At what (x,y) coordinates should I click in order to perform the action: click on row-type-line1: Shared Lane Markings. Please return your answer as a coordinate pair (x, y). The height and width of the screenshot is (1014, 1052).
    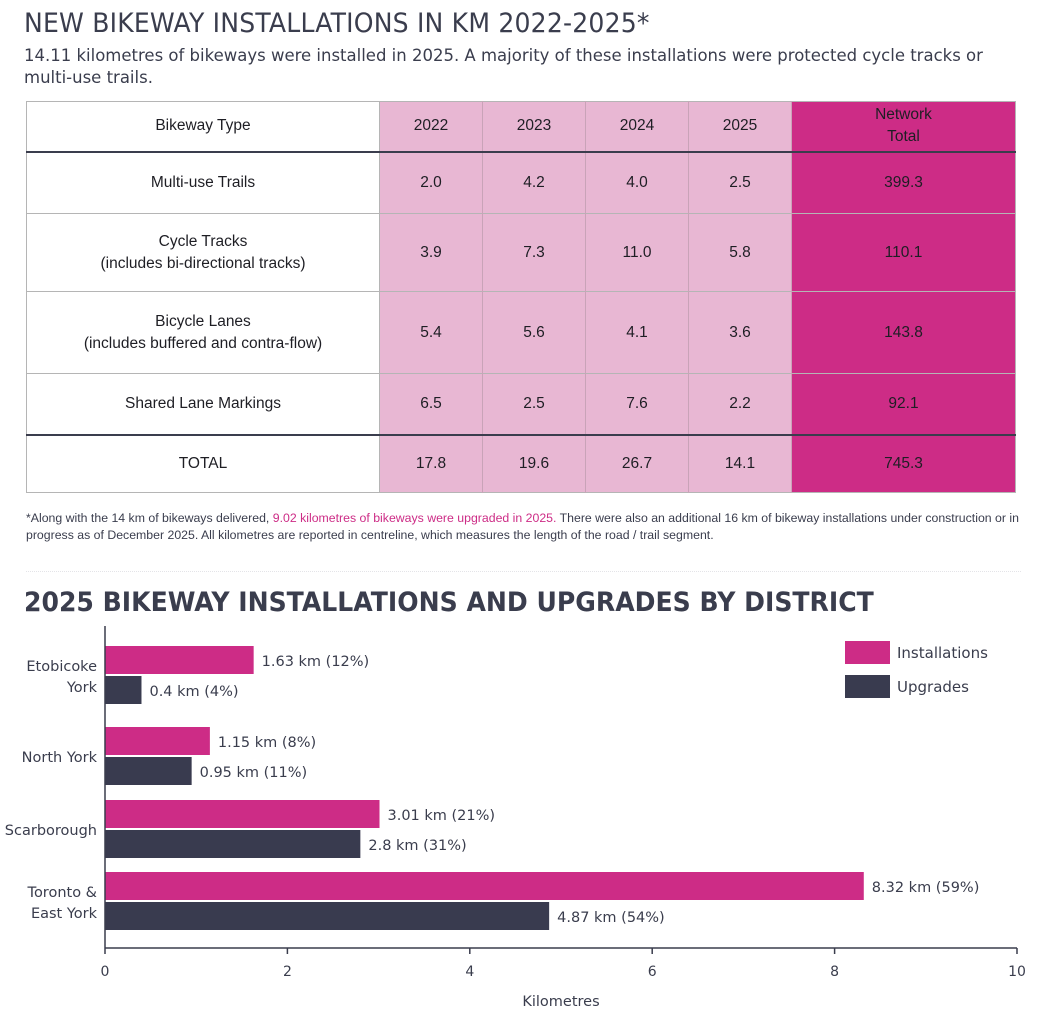
    Looking at the image, I should click on (203, 403).